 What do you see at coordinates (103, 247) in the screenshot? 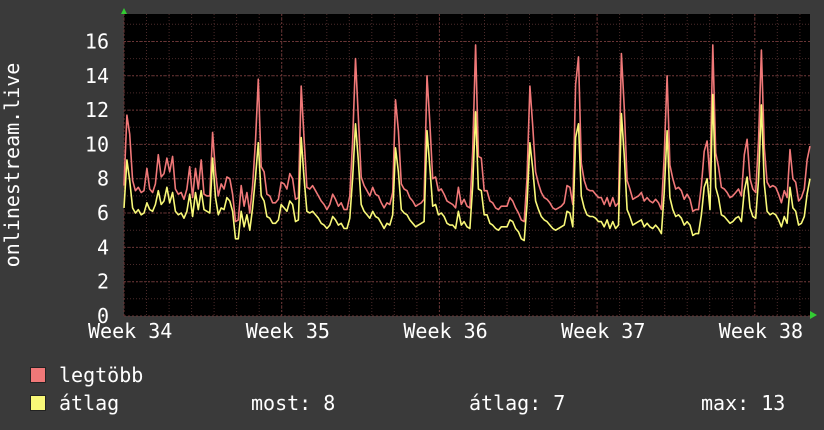
I see `y-tick-label: 4` at bounding box center [103, 247].